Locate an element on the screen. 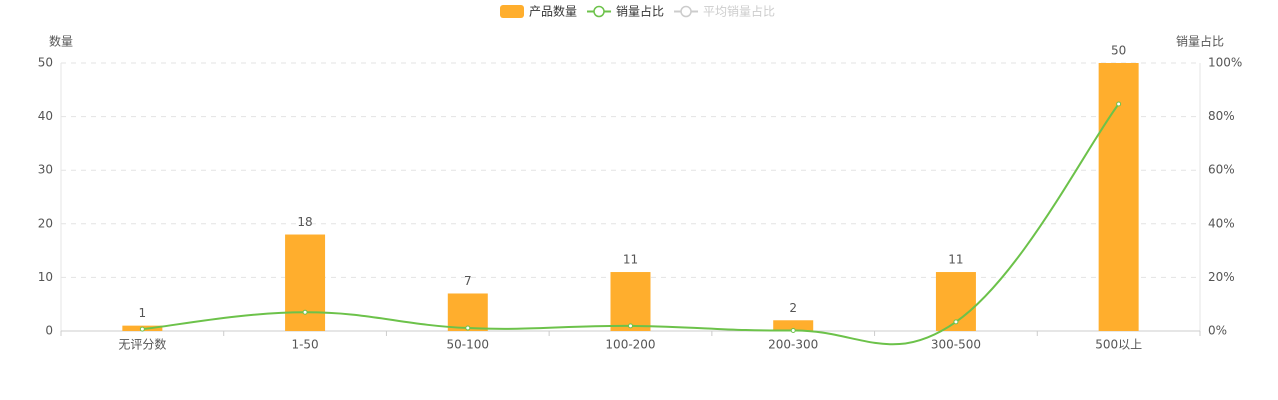 The image size is (1278, 400). y-tick-label: 50 is located at coordinates (45, 63).